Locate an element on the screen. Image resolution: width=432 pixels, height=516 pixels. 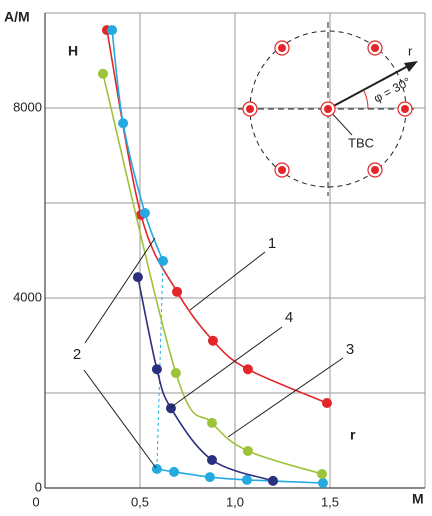
series-label: 3 is located at coordinates (350, 349).